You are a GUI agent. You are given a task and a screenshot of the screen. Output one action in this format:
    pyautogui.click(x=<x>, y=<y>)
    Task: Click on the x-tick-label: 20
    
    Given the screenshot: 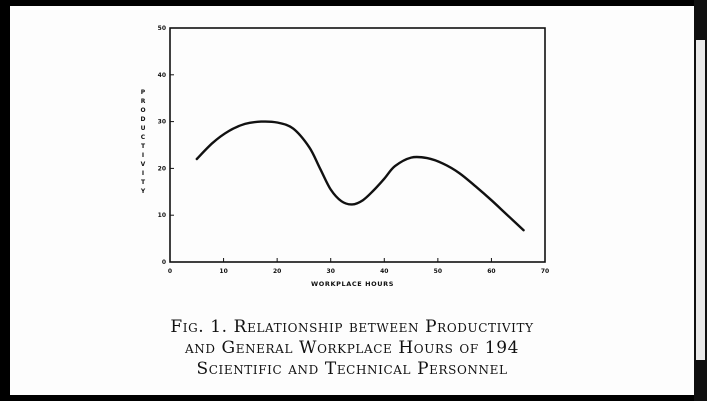 What is the action you would take?
    pyautogui.click(x=277, y=271)
    